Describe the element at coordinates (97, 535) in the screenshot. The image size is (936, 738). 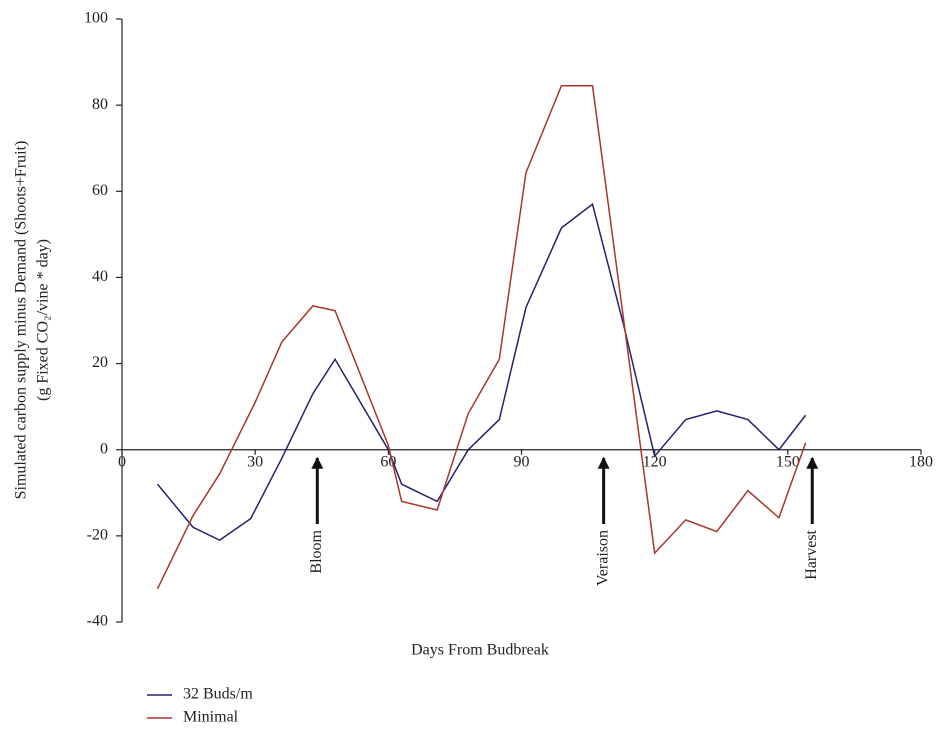
I see `y-tick-label: -20` at that location.